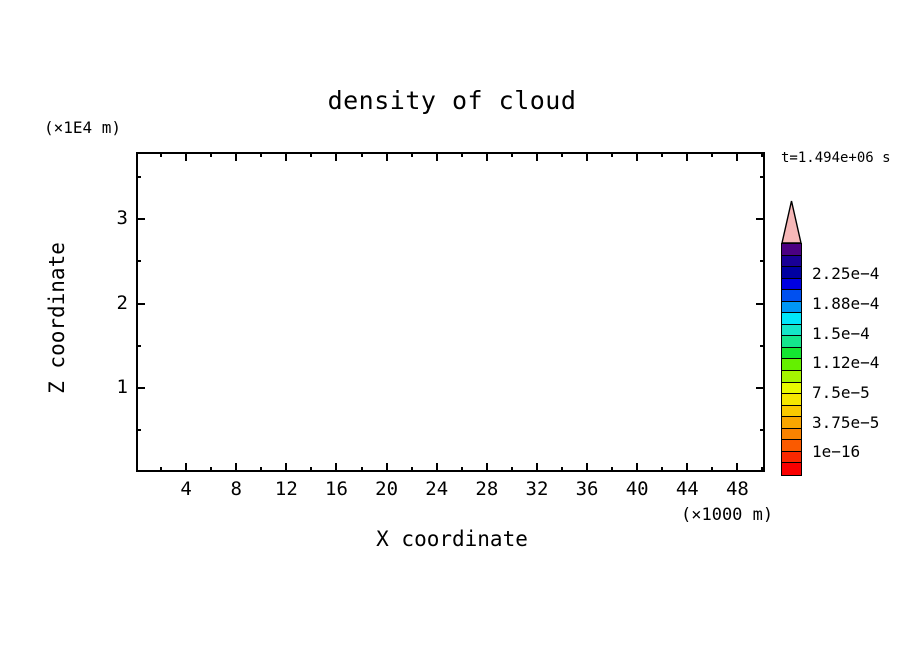 The image size is (904, 654). Describe the element at coordinates (452, 539) in the screenshot. I see `x-axis-title: X coordinate` at that location.